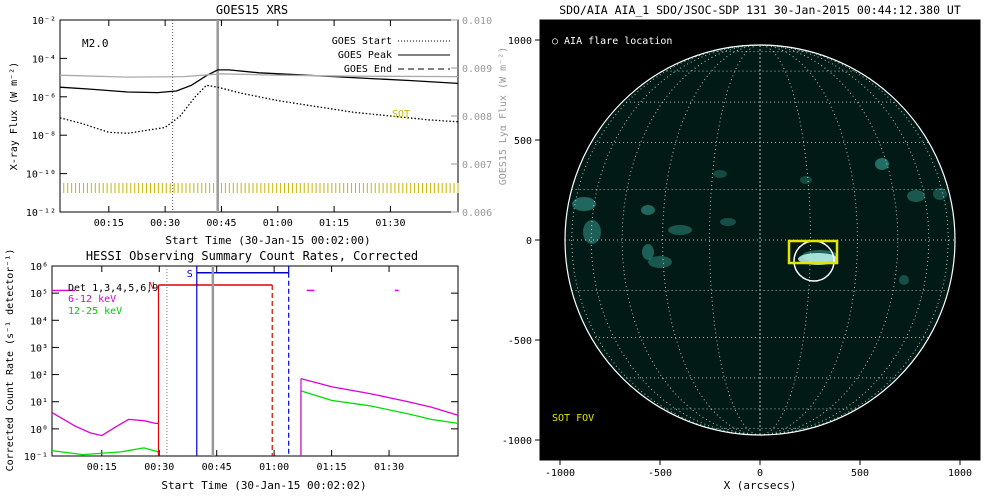 The width and height of the screenshot is (1000, 500). Describe the element at coordinates (44, 98) in the screenshot. I see `goes-ytick-label: 10⁻⁶` at that location.